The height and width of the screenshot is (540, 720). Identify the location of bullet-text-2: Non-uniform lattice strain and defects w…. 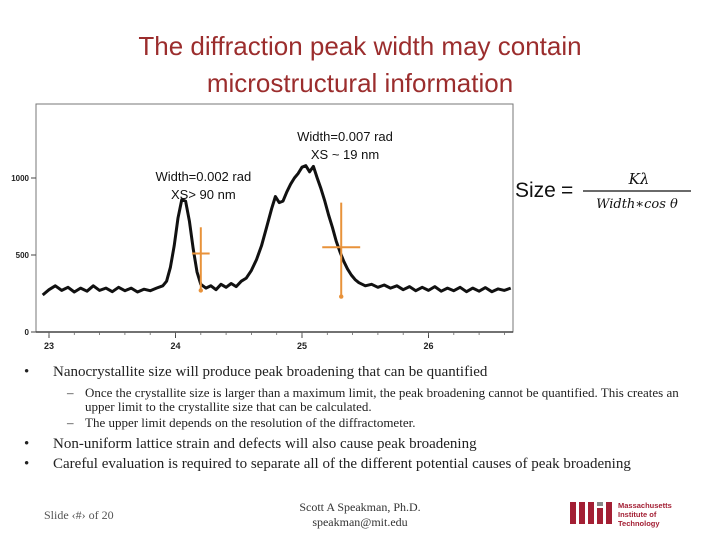
(265, 444).